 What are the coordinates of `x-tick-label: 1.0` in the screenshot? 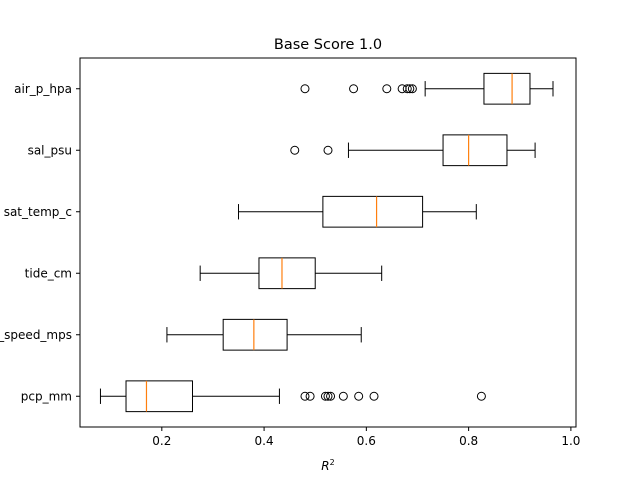 It's located at (570, 441).